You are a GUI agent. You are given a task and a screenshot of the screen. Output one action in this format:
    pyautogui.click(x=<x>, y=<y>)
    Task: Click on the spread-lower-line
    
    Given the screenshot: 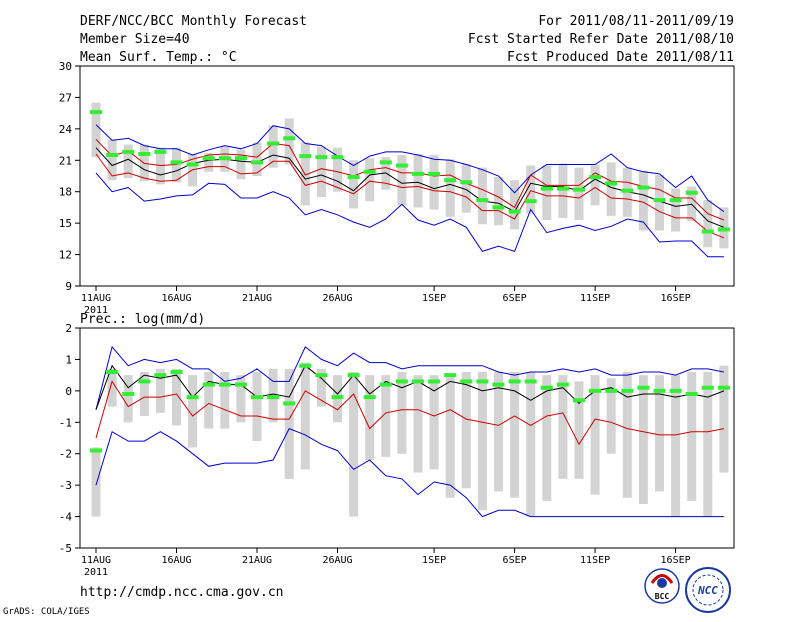 What is the action you would take?
    pyautogui.click(x=409, y=413)
    